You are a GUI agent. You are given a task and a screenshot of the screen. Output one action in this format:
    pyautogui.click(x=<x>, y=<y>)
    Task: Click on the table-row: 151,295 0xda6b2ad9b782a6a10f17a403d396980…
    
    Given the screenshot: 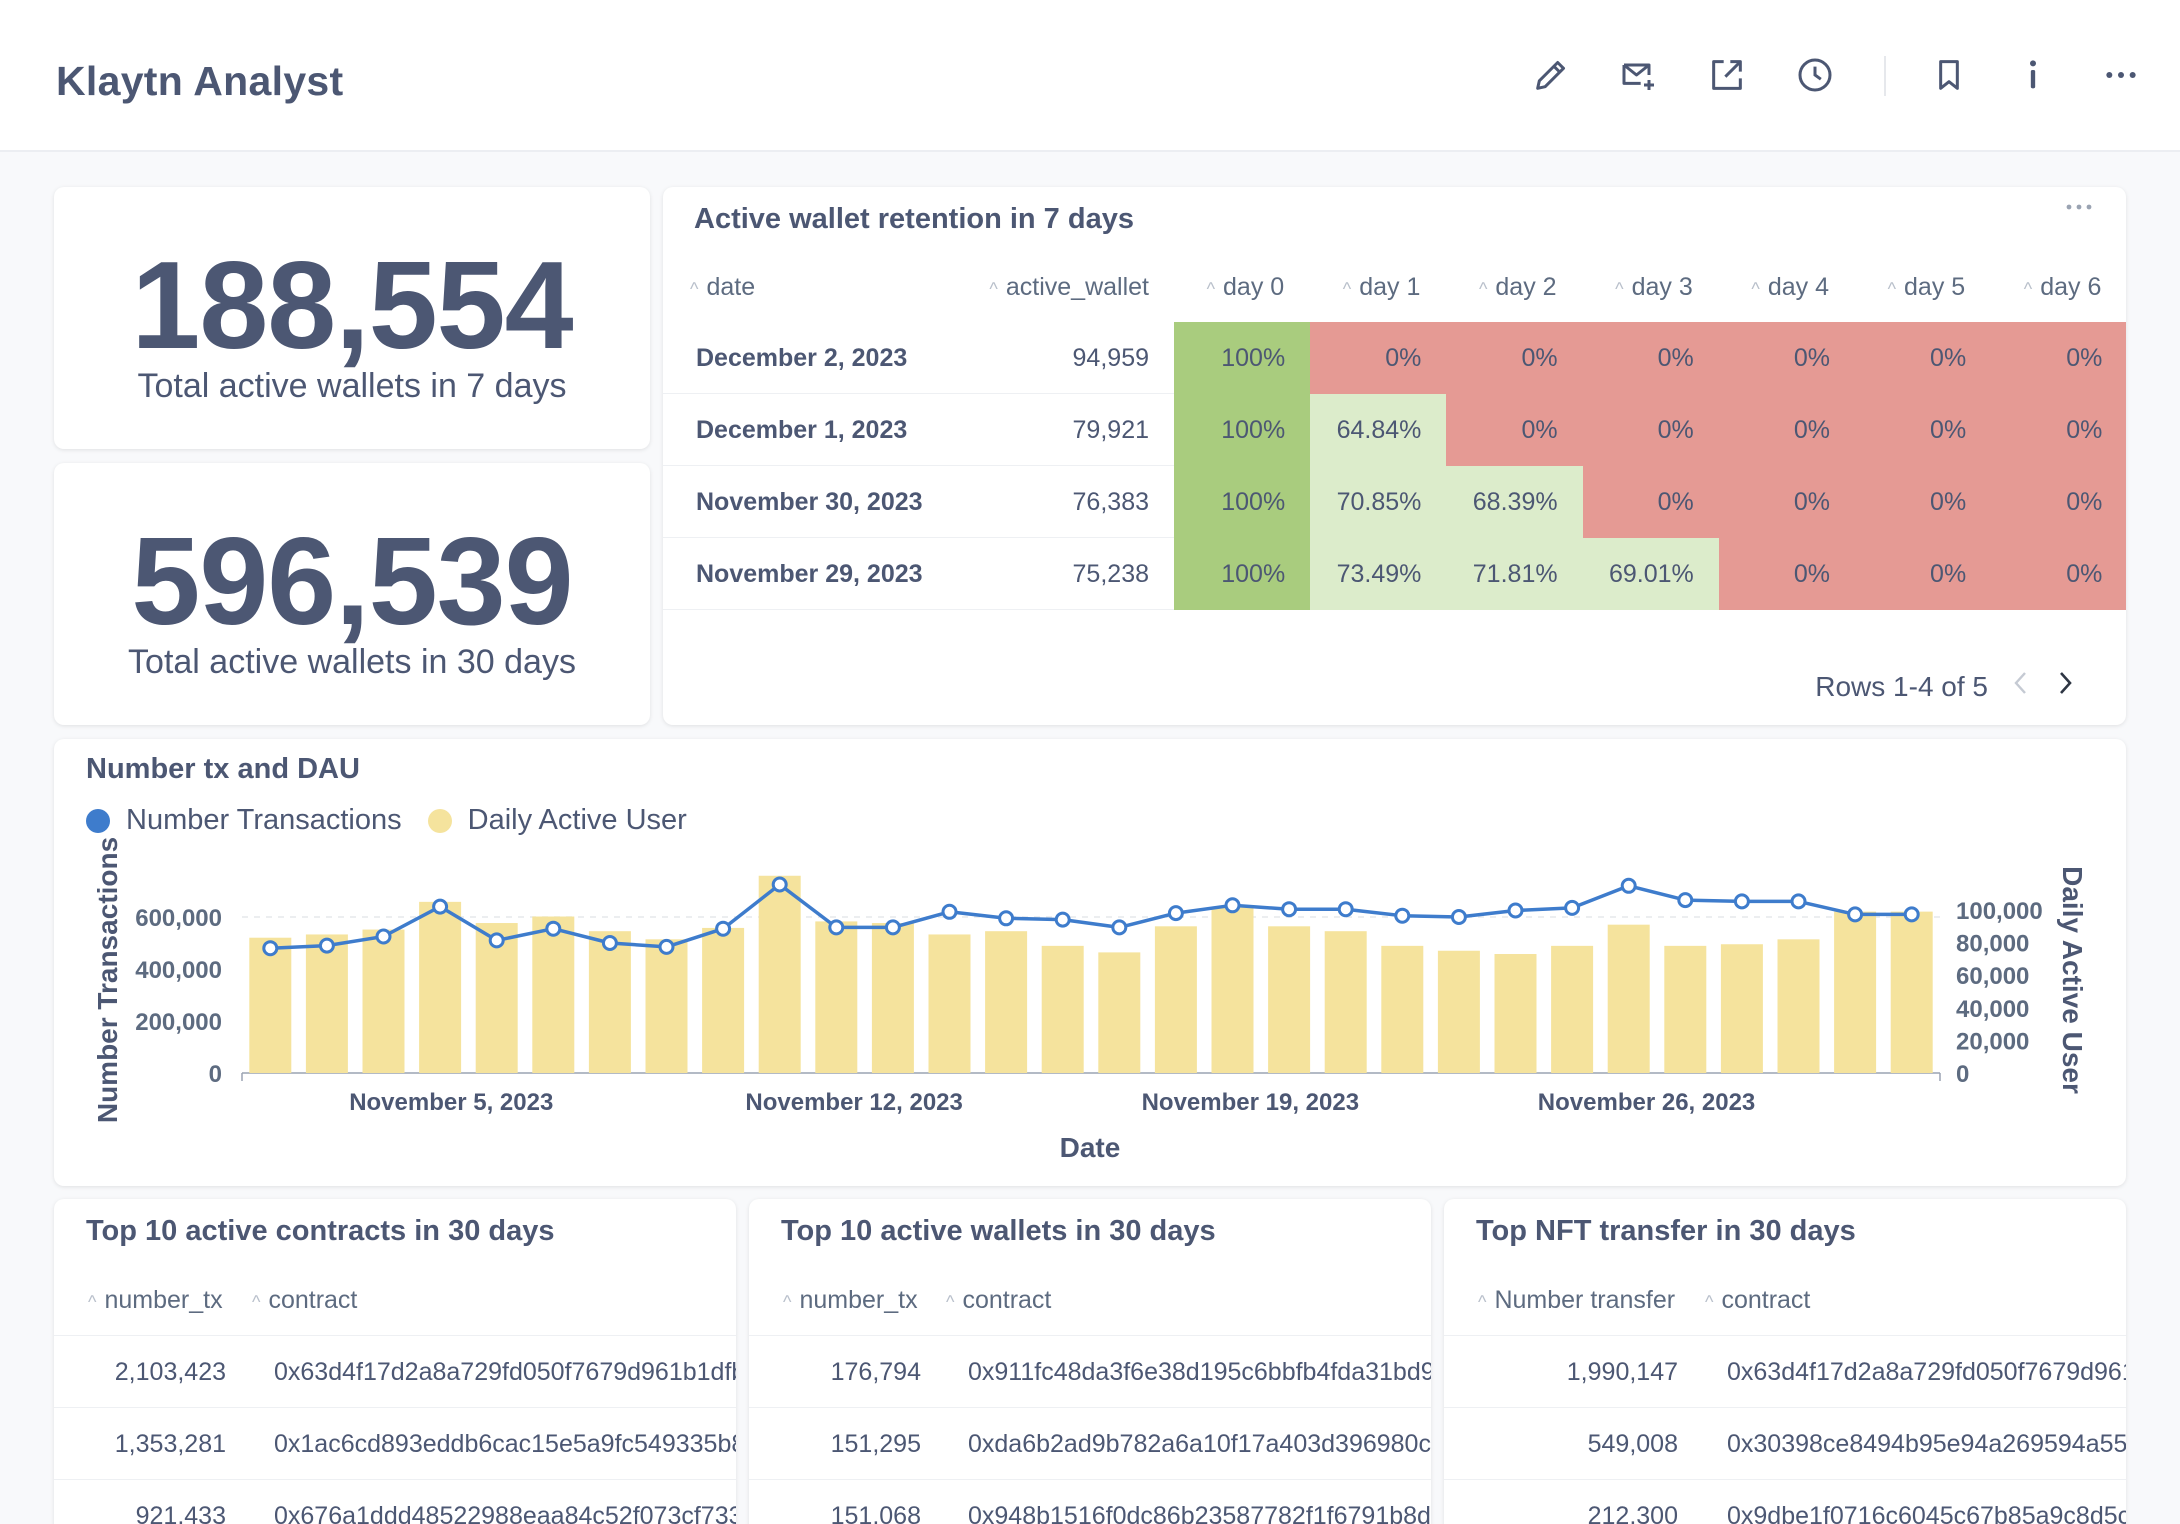 What is the action you would take?
    pyautogui.click(x=1090, y=1443)
    